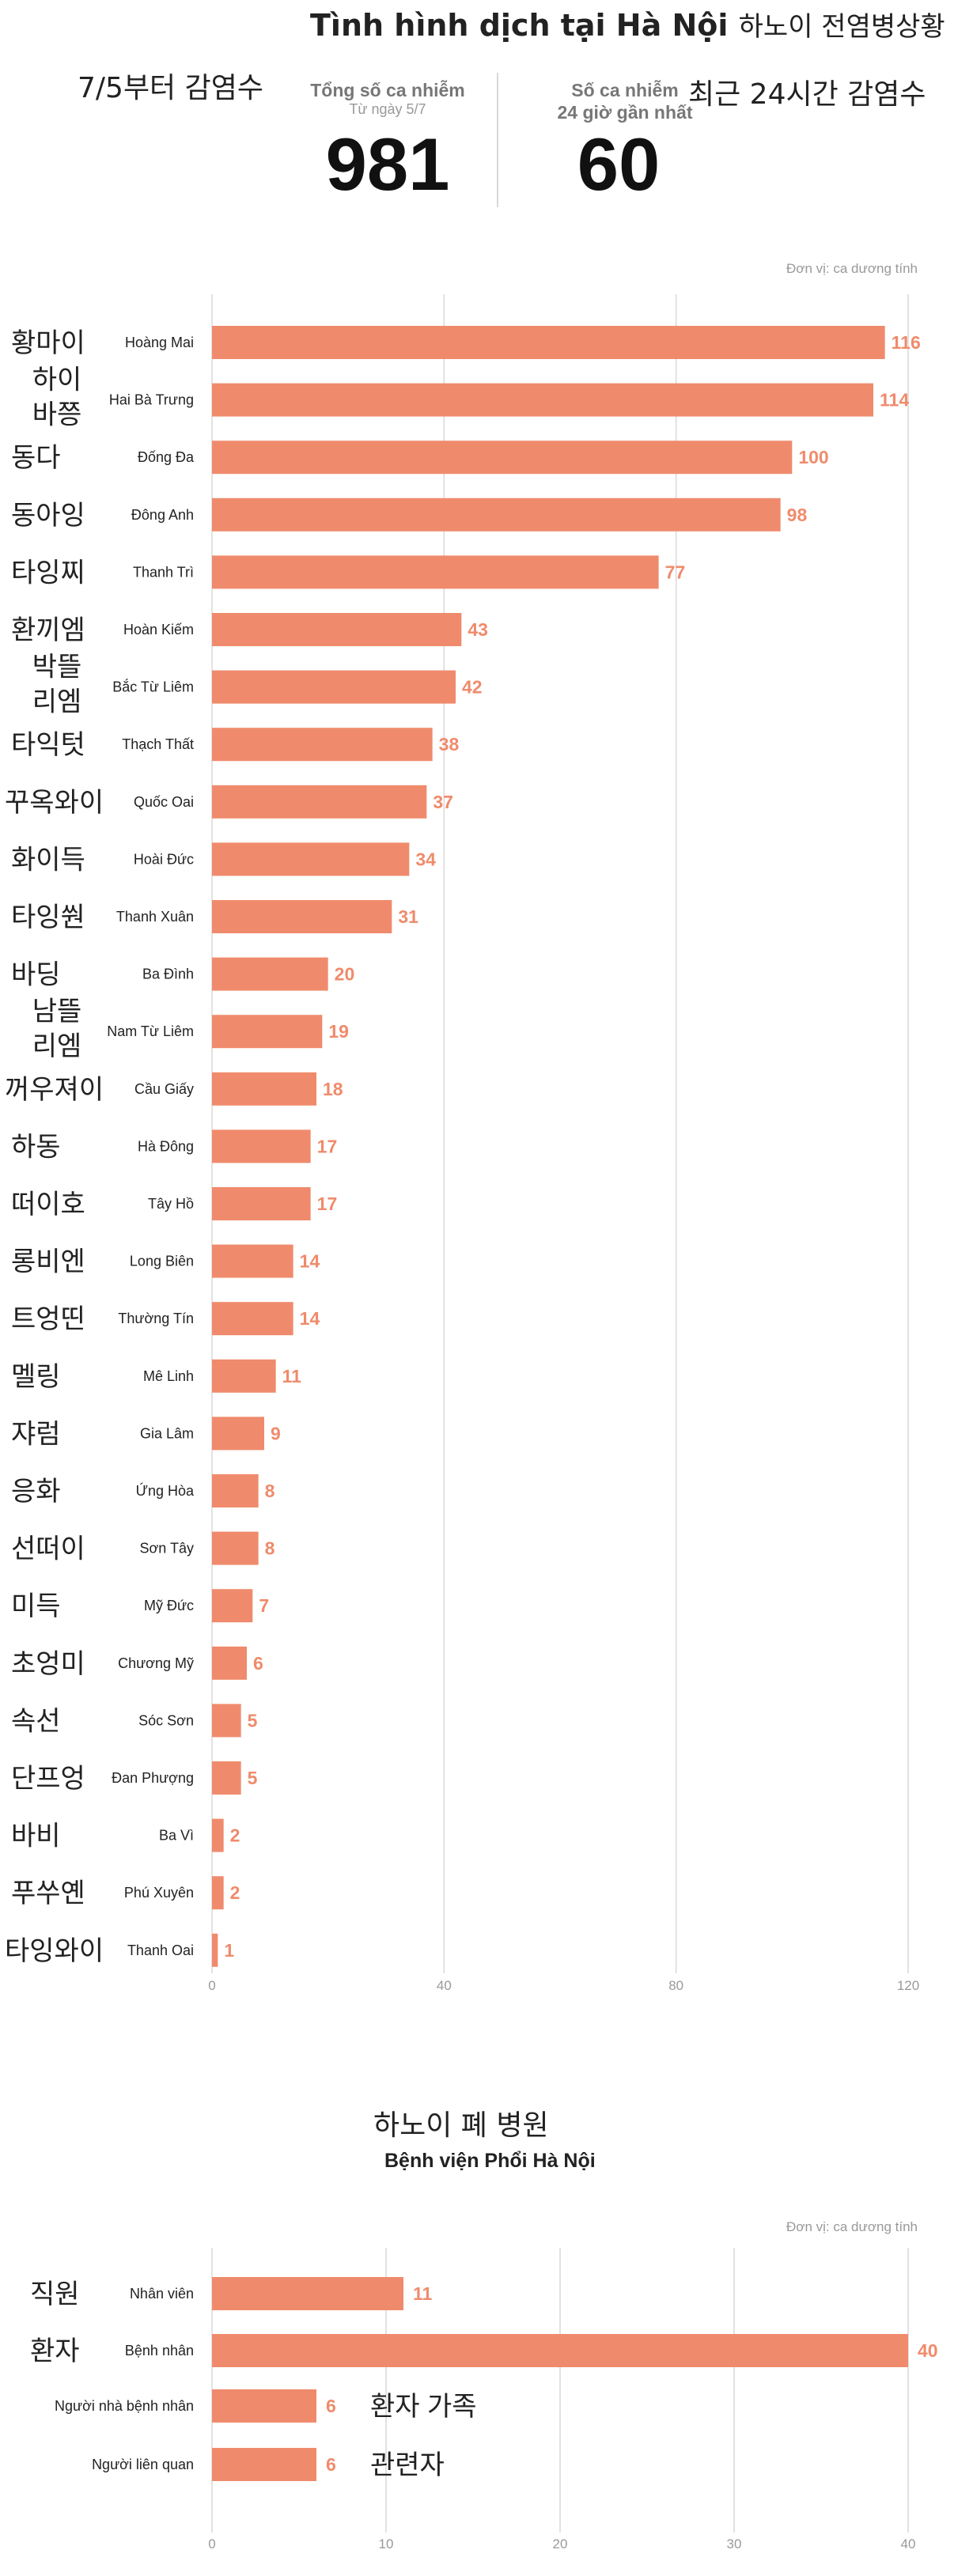  I want to click on value-label: 116, so click(906, 343).